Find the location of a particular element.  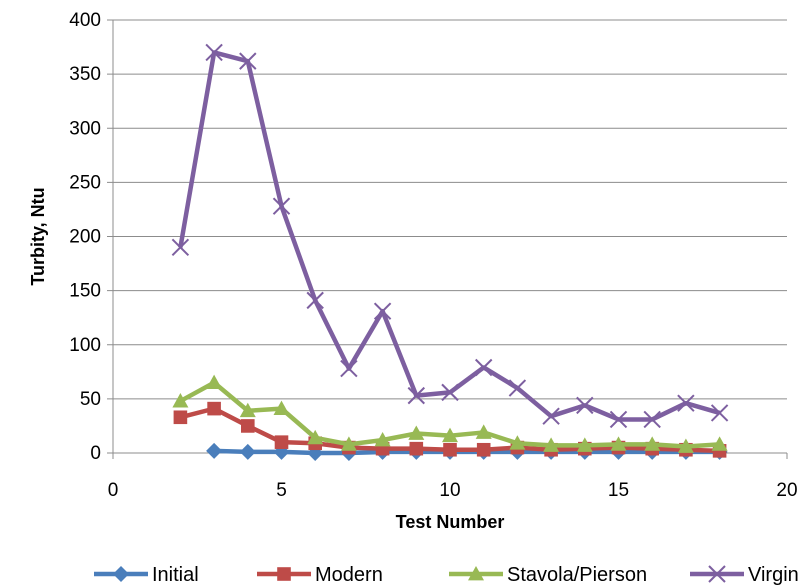

legend-label: Stavola/Pierson is located at coordinates (577, 575).